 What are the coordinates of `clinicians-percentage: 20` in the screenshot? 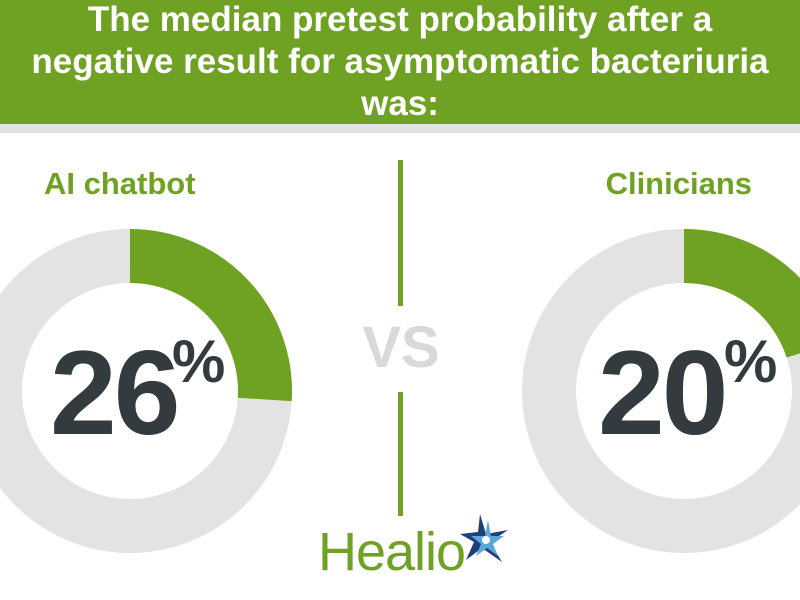 It's located at (663, 393).